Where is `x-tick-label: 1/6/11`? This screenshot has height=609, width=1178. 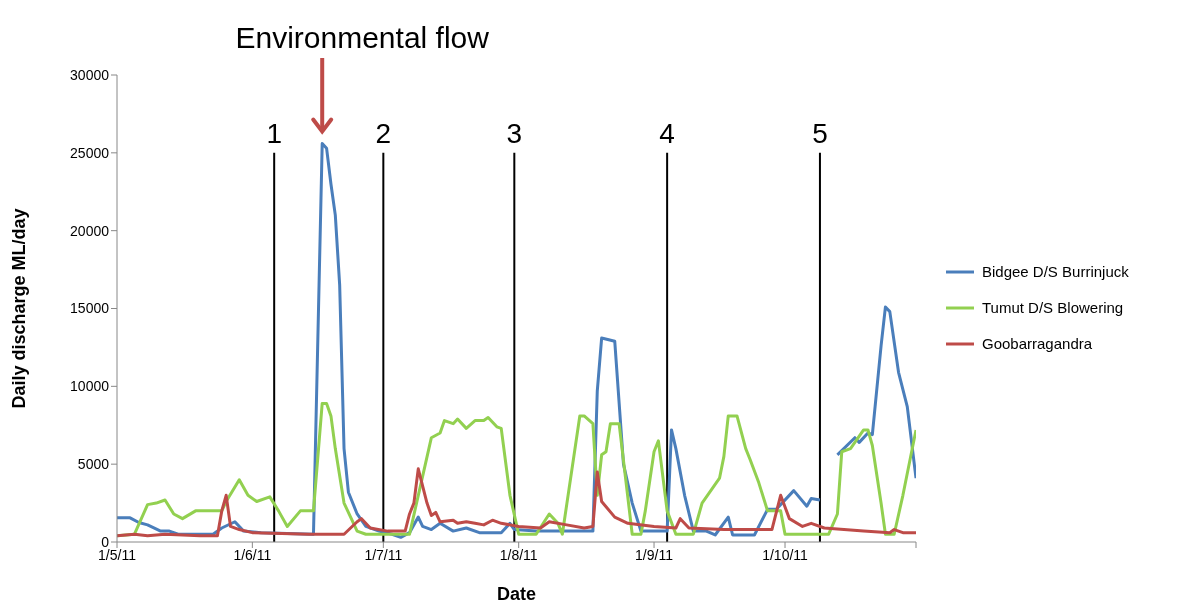 x-tick-label: 1/6/11 is located at coordinates (252, 554).